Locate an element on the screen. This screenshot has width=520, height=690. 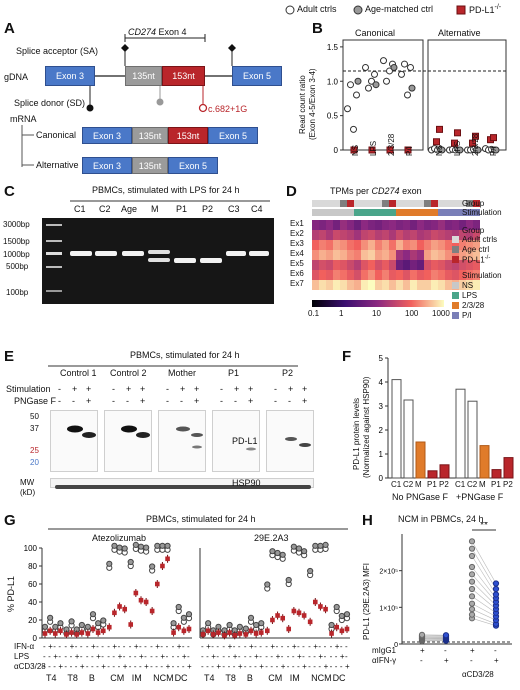
panel-g-cell-dc: DC is located at coordinates (181, 678).